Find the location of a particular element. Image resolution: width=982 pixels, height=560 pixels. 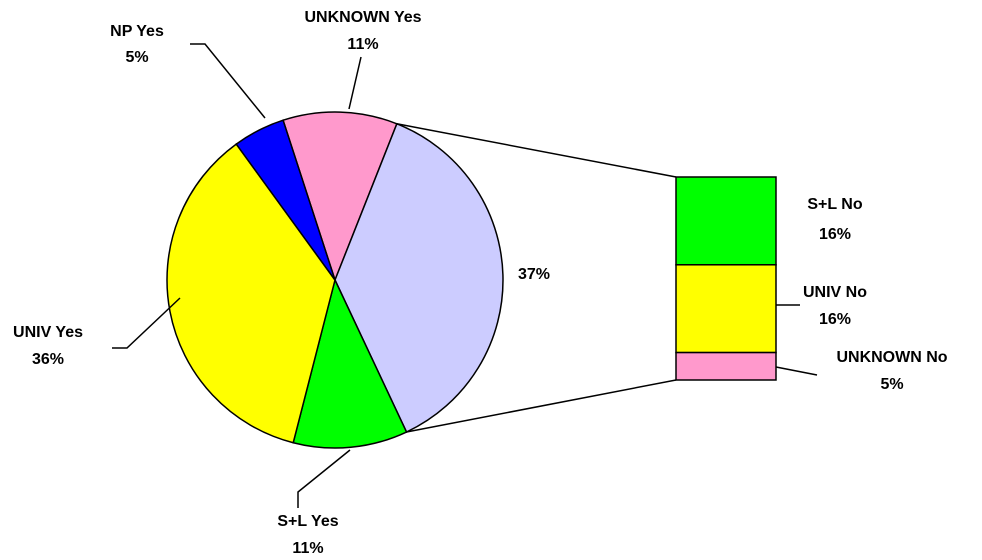

slice-name: UNIV Yes is located at coordinates (48, 332).